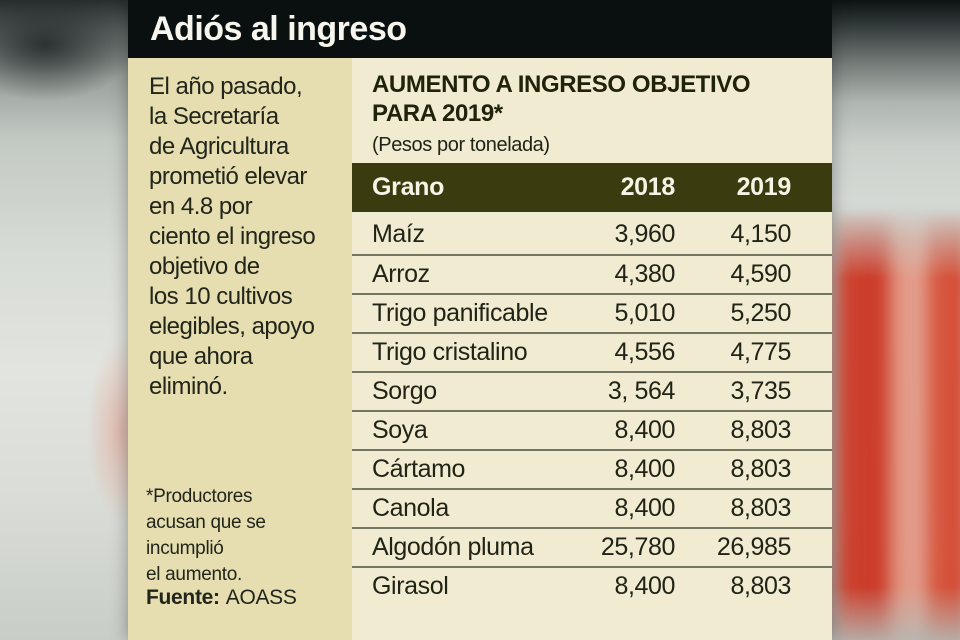  What do you see at coordinates (460, 313) in the screenshot?
I see `cell-grano: Trigo panificable` at bounding box center [460, 313].